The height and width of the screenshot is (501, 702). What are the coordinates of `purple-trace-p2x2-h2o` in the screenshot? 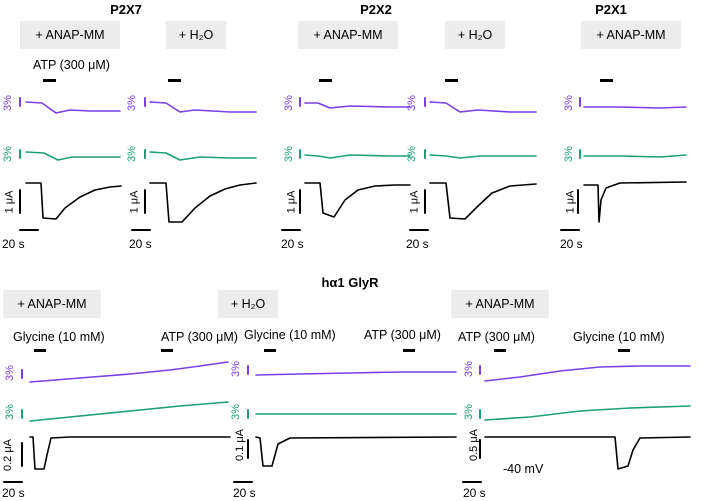 It's located at (483, 107).